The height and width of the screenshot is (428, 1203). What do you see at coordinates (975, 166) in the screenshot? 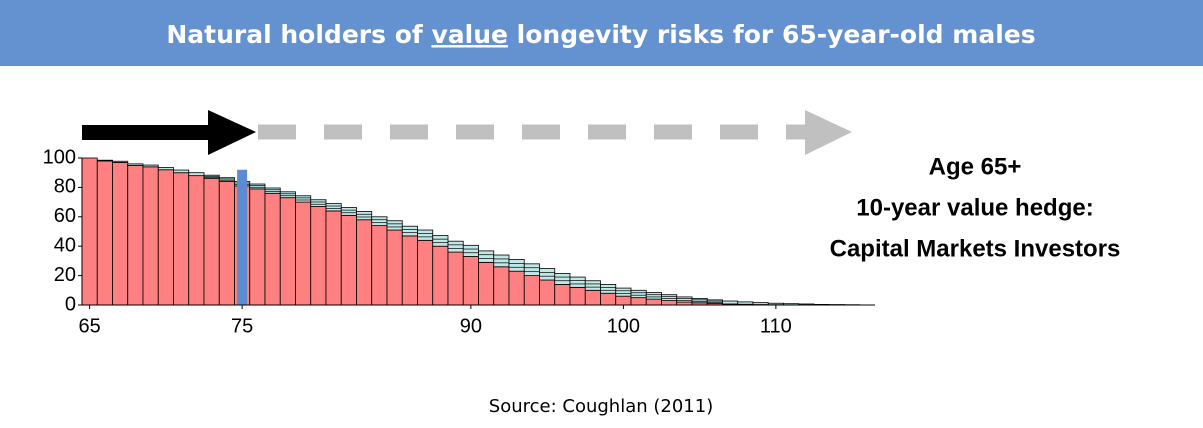
I see `annotation: Age 65+` at bounding box center [975, 166].